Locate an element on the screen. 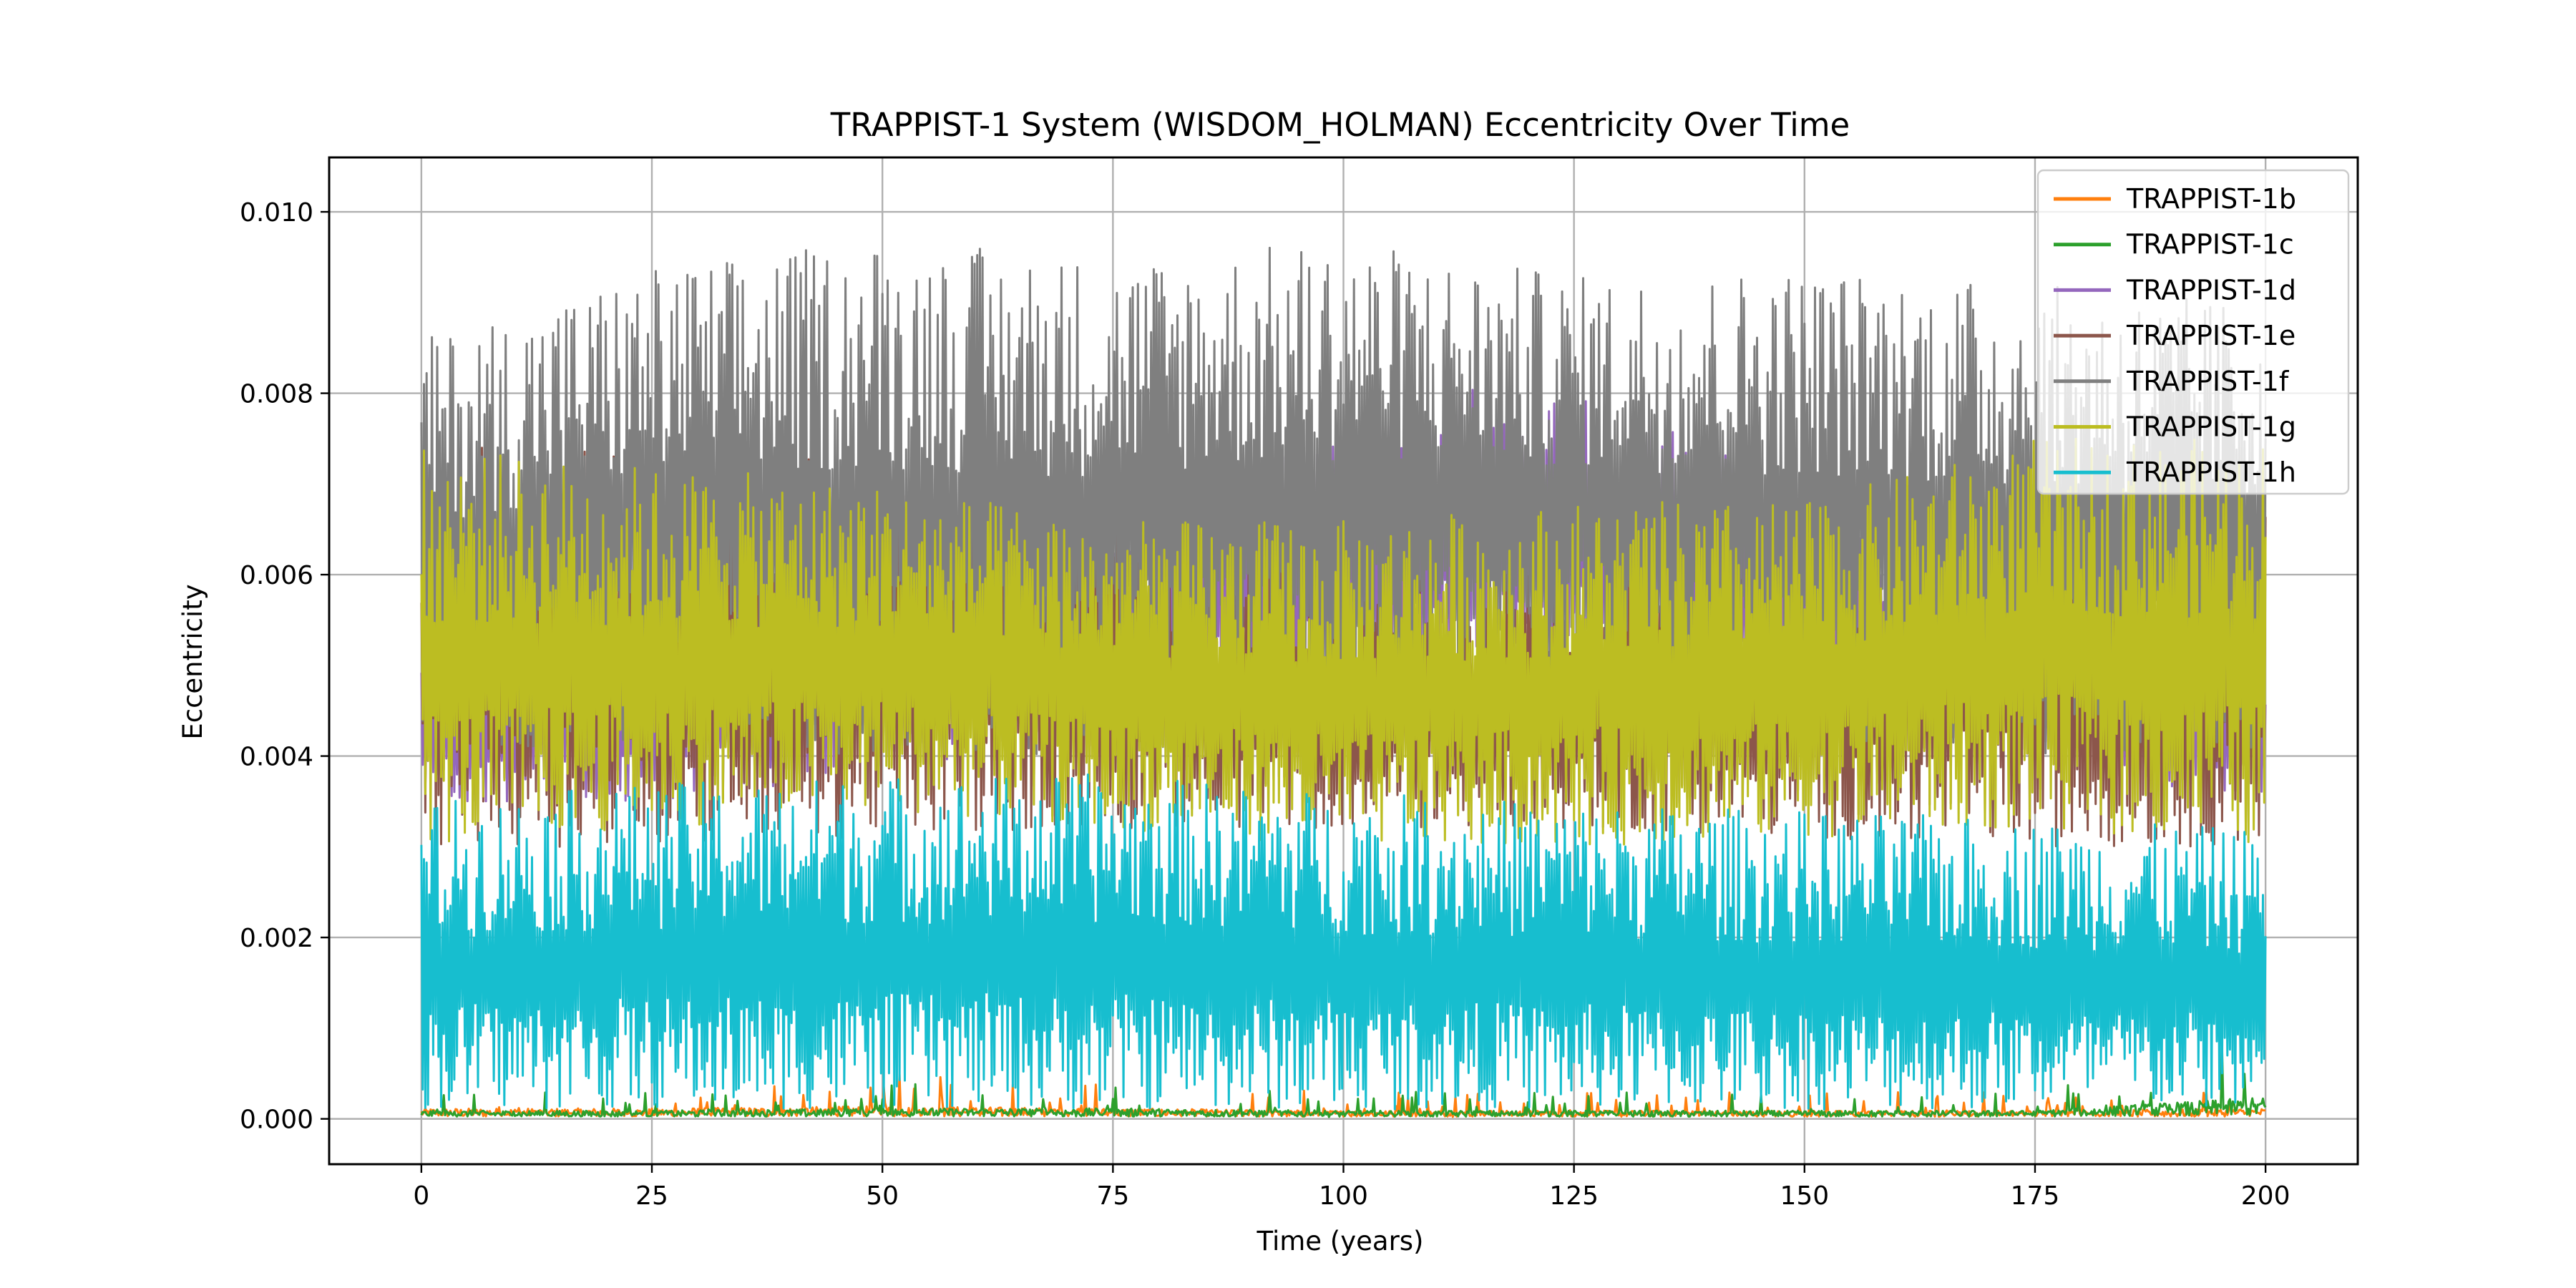 This screenshot has width=2576, height=1288. x-axis-label: Time (years) is located at coordinates (1339, 1241).